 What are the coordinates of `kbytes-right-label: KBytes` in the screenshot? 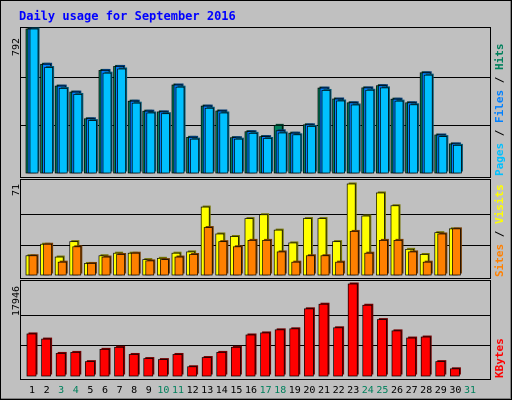 It's located at (499, 358).